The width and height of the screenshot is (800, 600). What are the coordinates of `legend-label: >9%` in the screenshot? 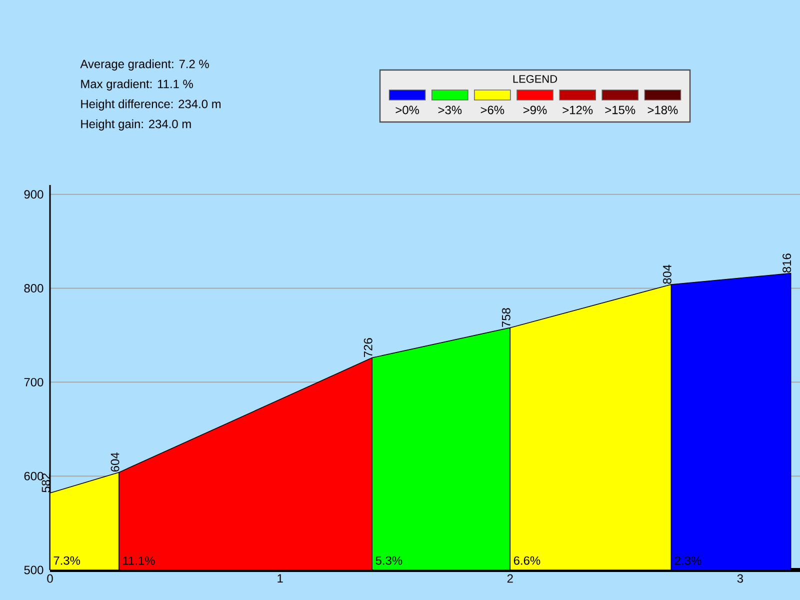 It's located at (535, 110).